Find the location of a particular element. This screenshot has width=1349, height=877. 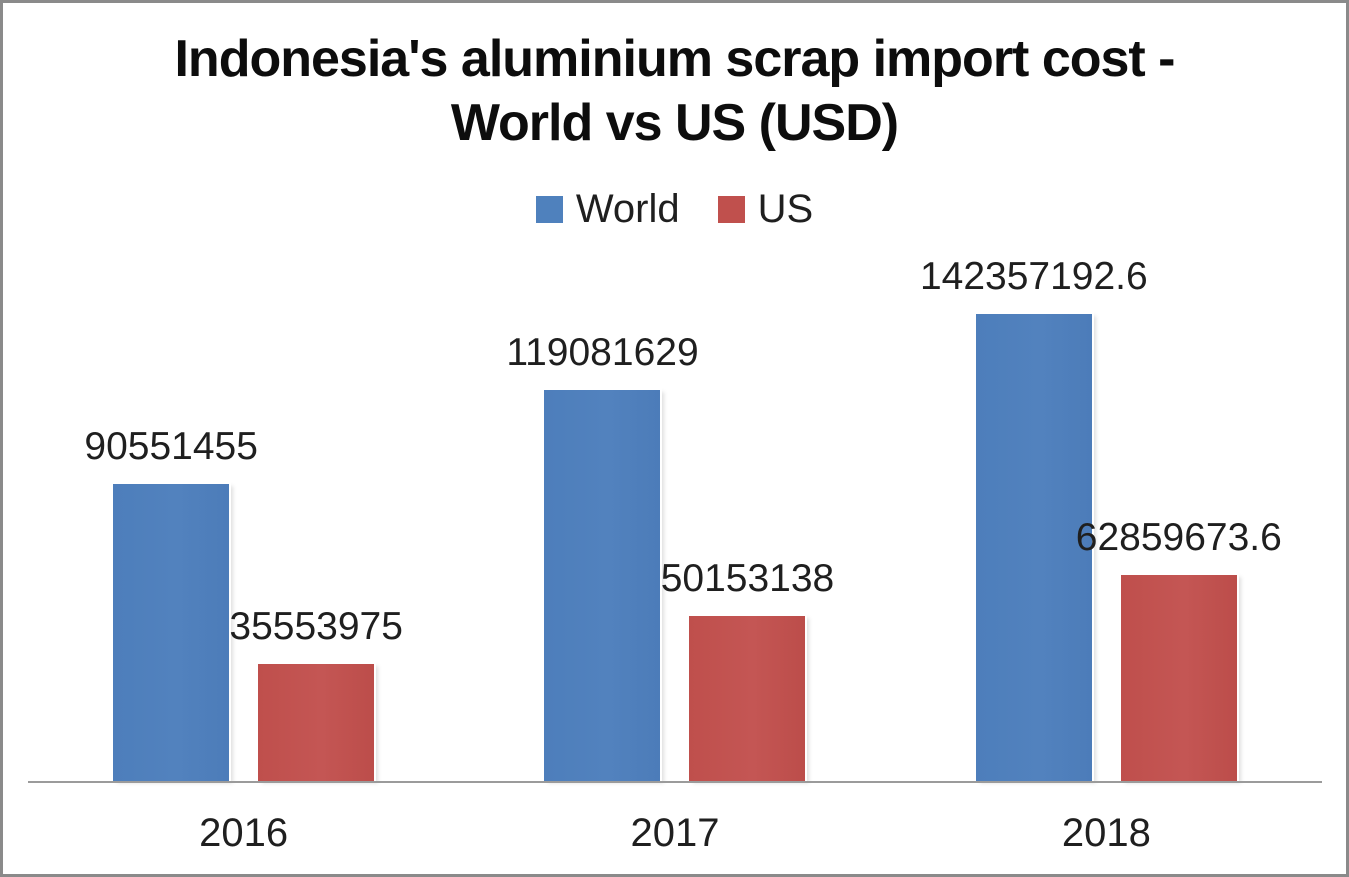

data-label-us-2016: 35553975 is located at coordinates (316, 626).